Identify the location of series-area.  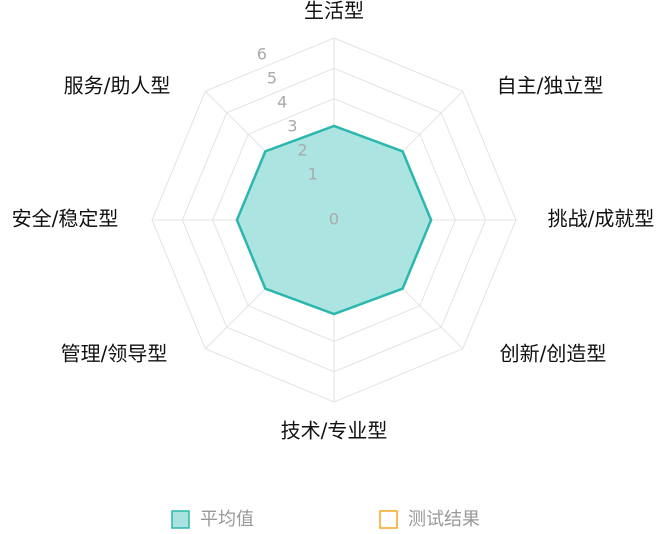
(334, 220).